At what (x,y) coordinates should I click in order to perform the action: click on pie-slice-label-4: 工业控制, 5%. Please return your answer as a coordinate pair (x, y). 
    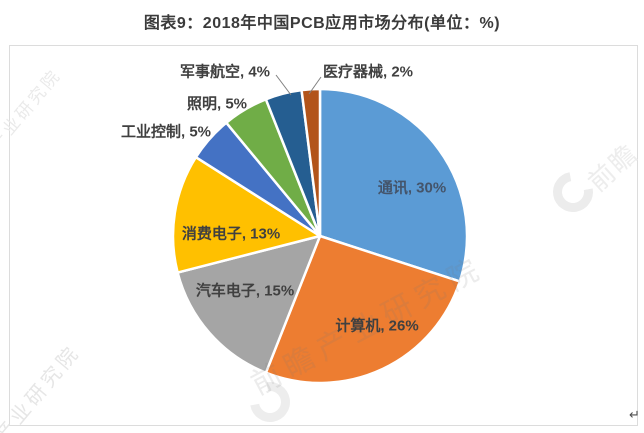
    Looking at the image, I should click on (166, 132).